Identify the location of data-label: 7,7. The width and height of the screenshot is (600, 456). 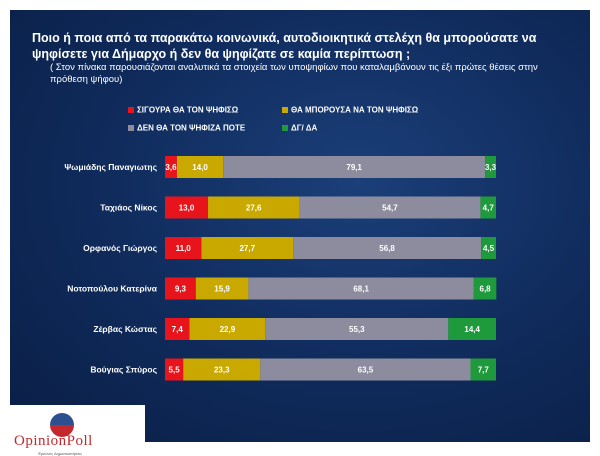
(484, 370).